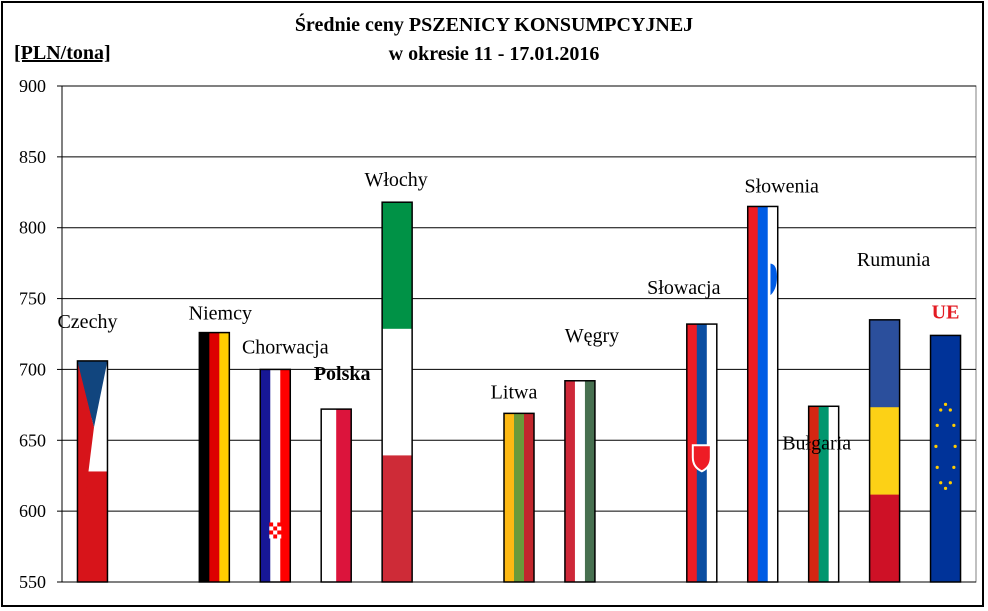 The height and width of the screenshot is (611, 988). I want to click on bar-poland, so click(336, 495).